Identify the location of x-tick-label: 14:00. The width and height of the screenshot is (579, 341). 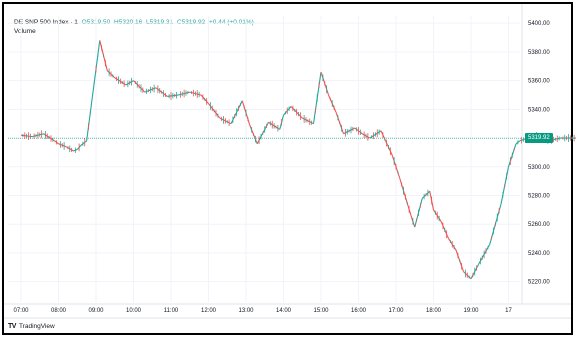
(284, 311).